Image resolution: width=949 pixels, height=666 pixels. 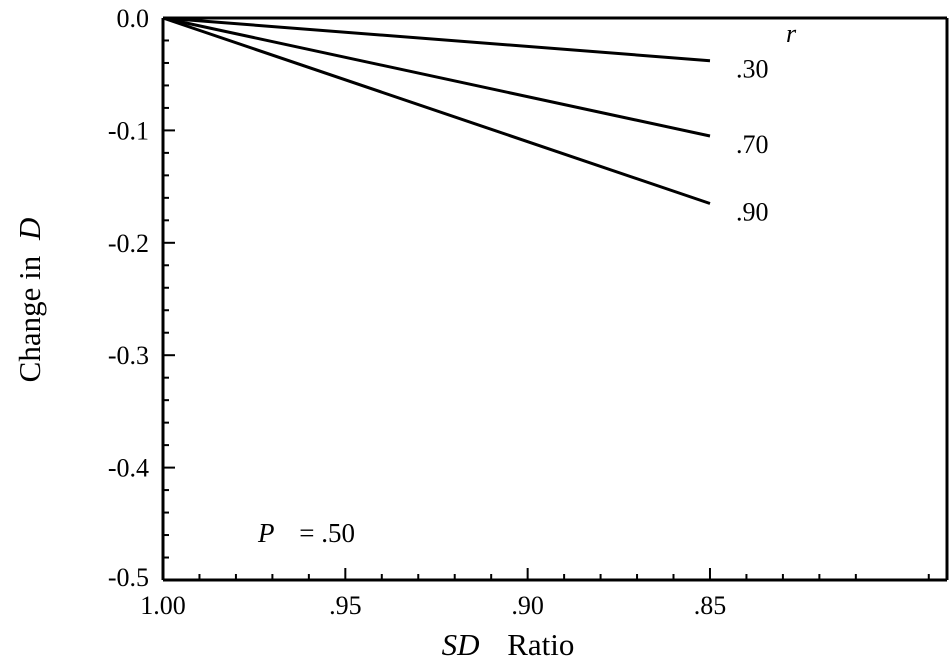 I want to click on annotation-p-value: = .50, so click(x=327, y=533).